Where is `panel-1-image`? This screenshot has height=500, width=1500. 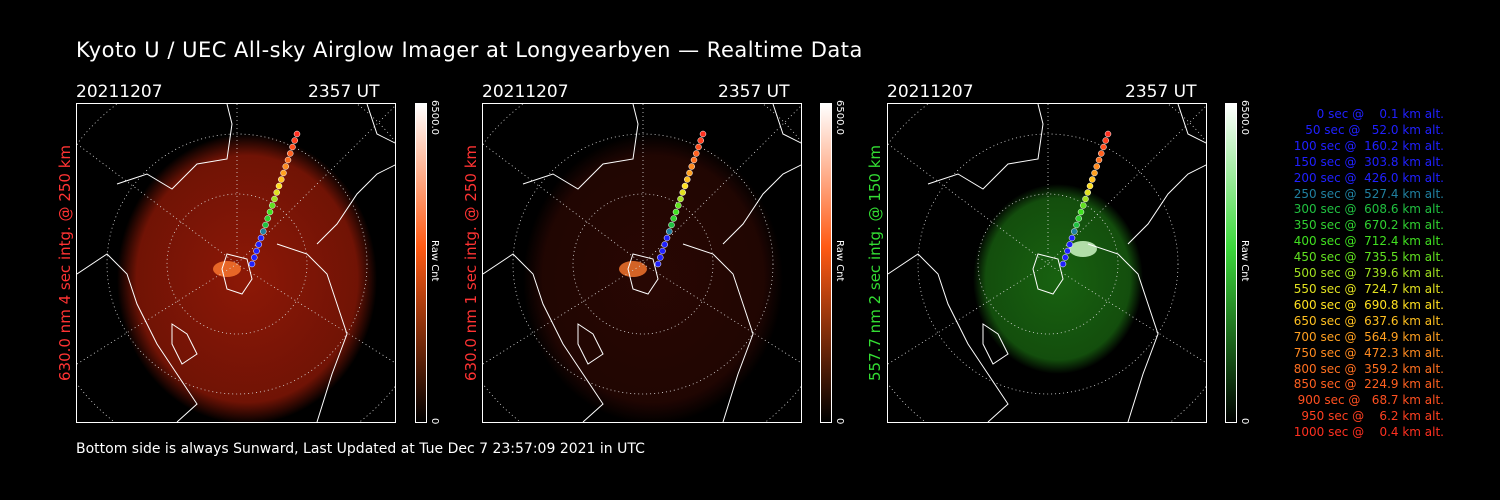 panel-1-image is located at coordinates (236, 263).